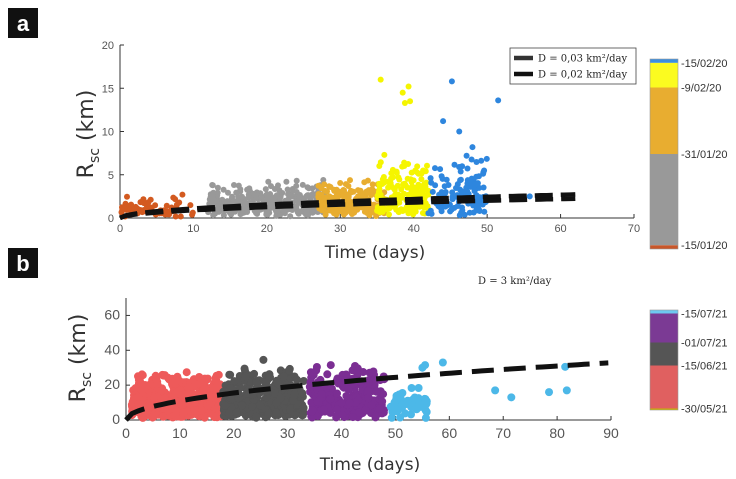  I want to click on ylabel-main: R, so click(86, 170).